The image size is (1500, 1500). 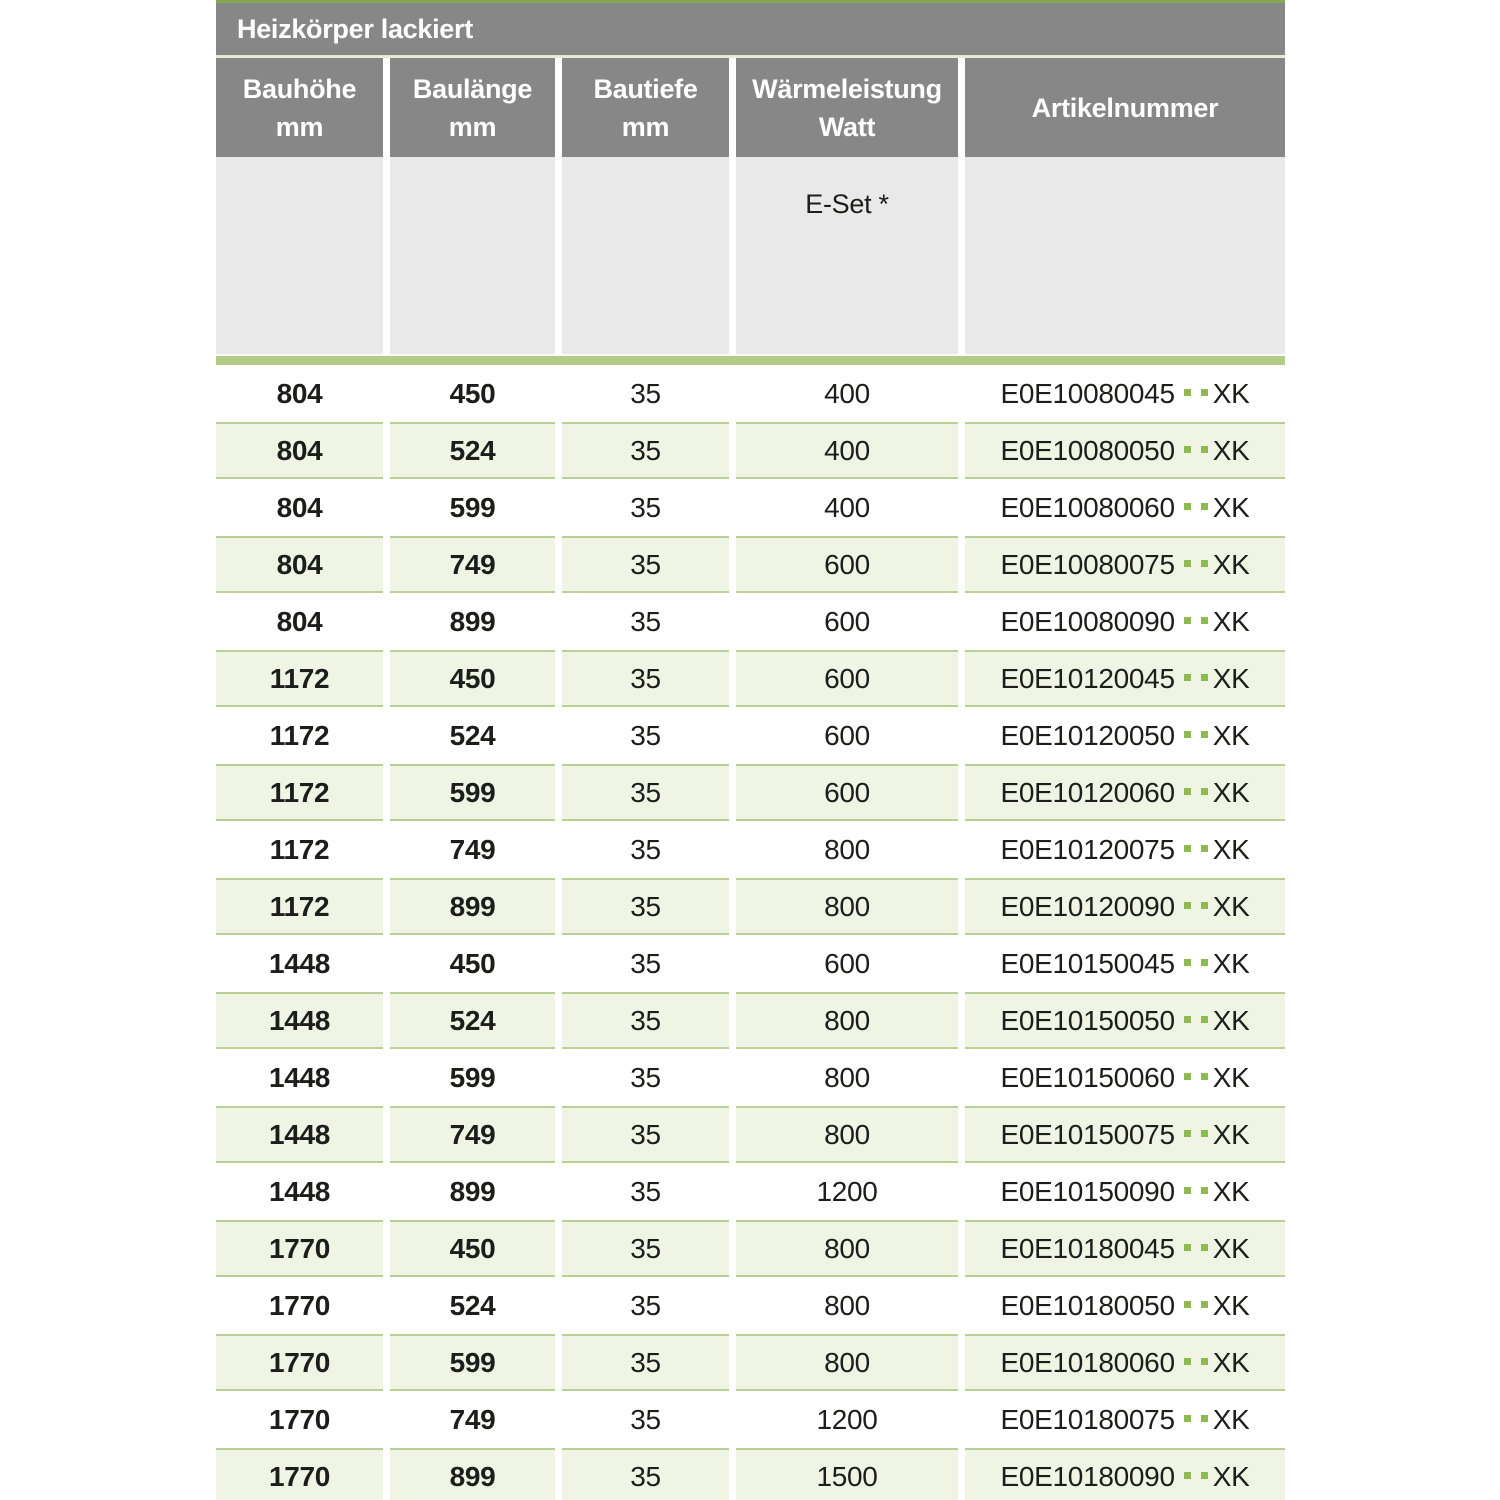 I want to click on subheader-row: E-Set *, so click(x=750, y=255).